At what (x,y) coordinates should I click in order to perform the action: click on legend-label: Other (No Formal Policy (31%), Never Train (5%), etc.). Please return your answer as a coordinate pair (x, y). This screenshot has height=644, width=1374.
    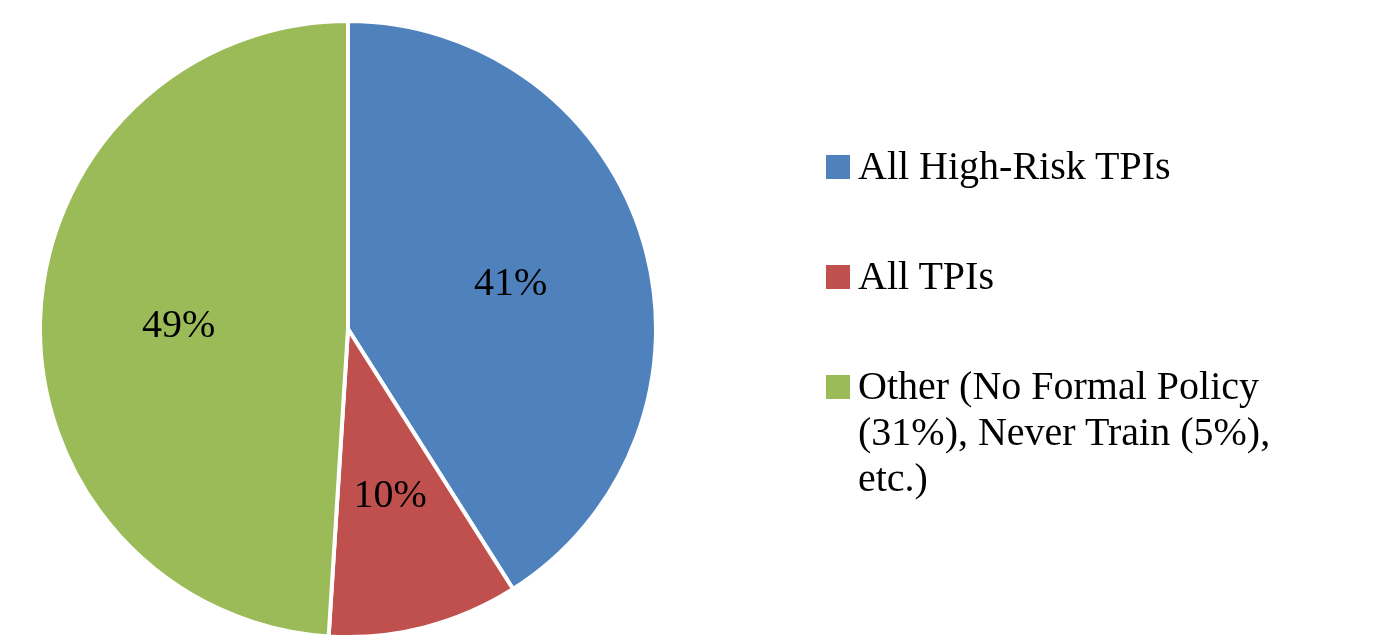
    Looking at the image, I should click on (1065, 432).